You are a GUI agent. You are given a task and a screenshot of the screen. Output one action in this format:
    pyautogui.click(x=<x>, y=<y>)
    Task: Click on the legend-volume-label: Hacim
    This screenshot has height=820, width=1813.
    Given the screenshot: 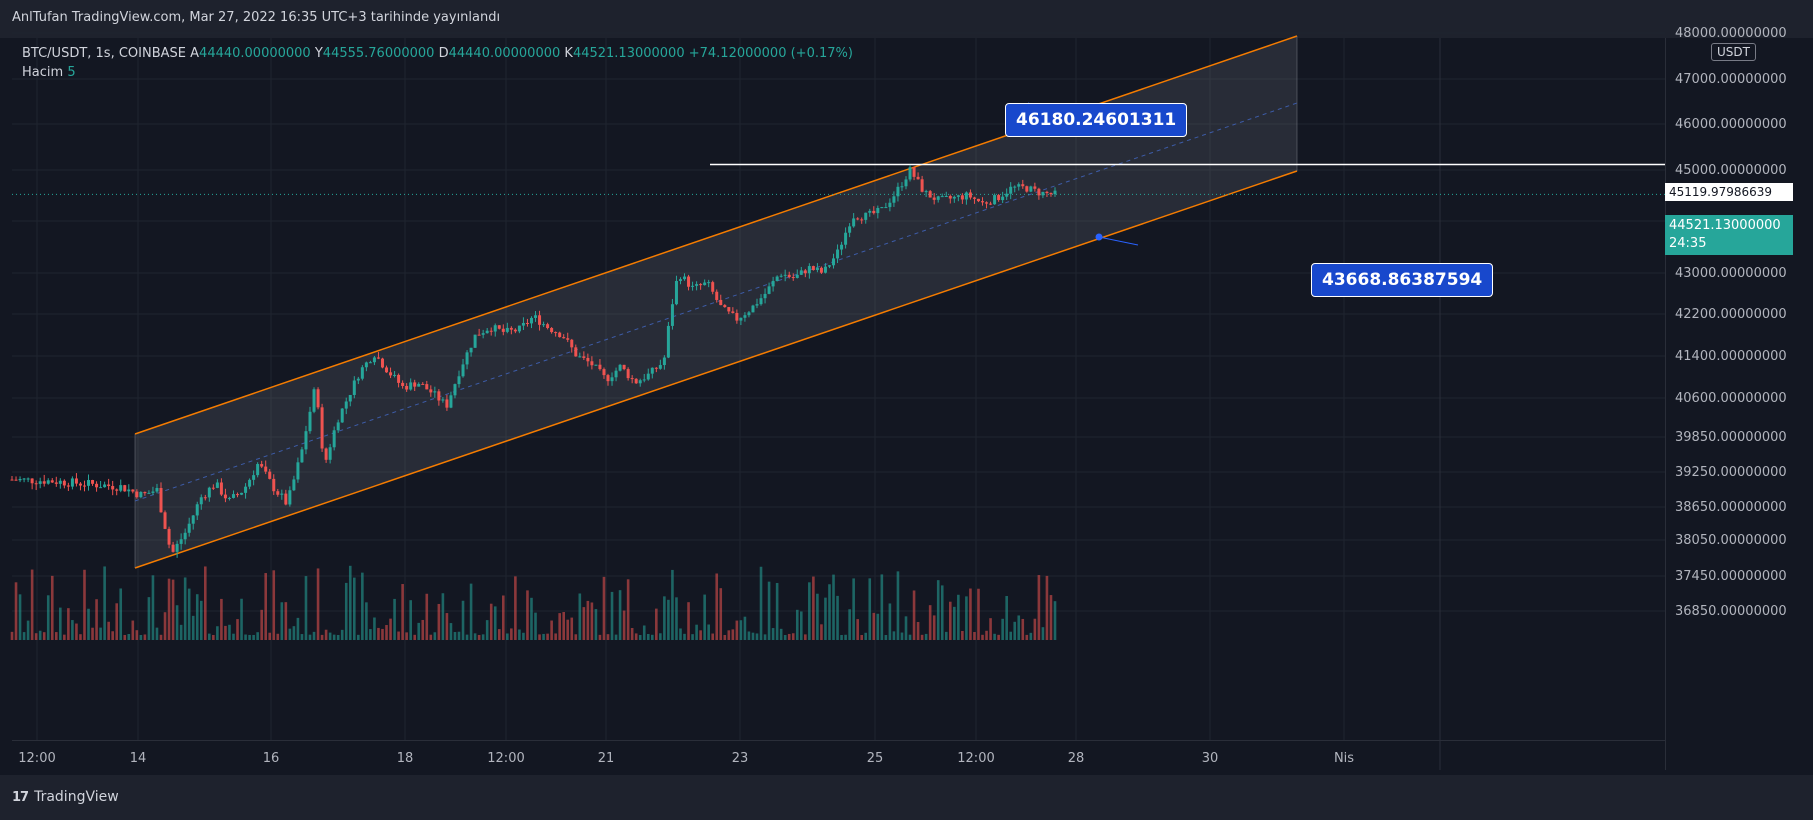 What is the action you would take?
    pyautogui.click(x=43, y=72)
    